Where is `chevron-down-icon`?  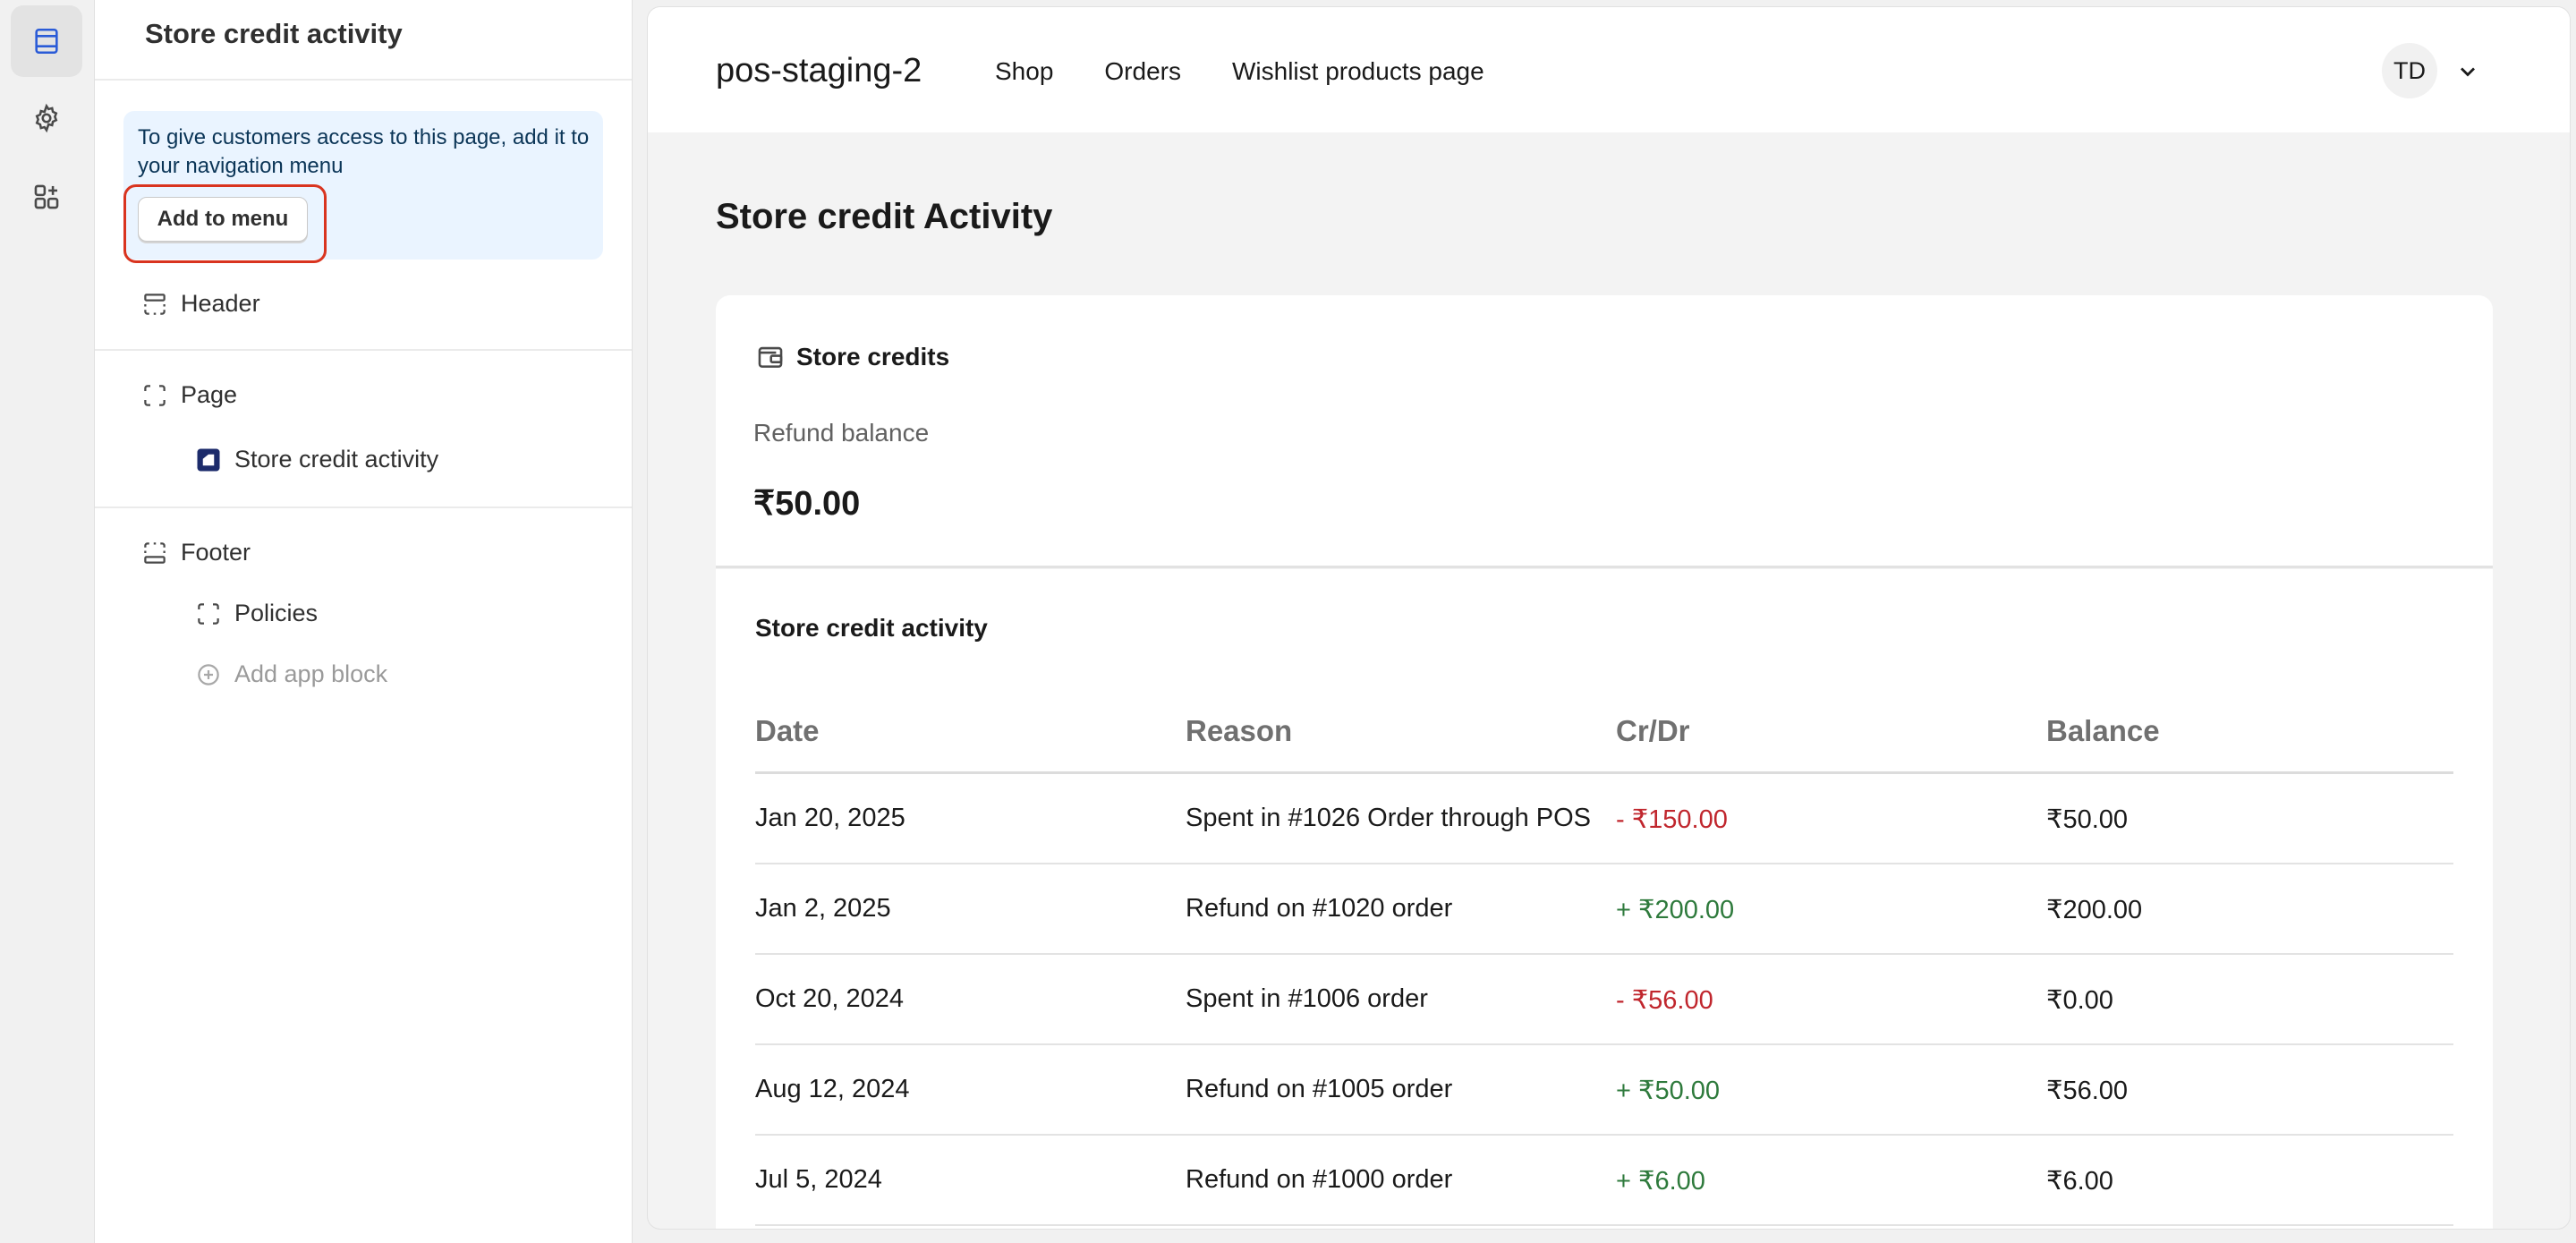
chevron-down-icon is located at coordinates (2467, 71).